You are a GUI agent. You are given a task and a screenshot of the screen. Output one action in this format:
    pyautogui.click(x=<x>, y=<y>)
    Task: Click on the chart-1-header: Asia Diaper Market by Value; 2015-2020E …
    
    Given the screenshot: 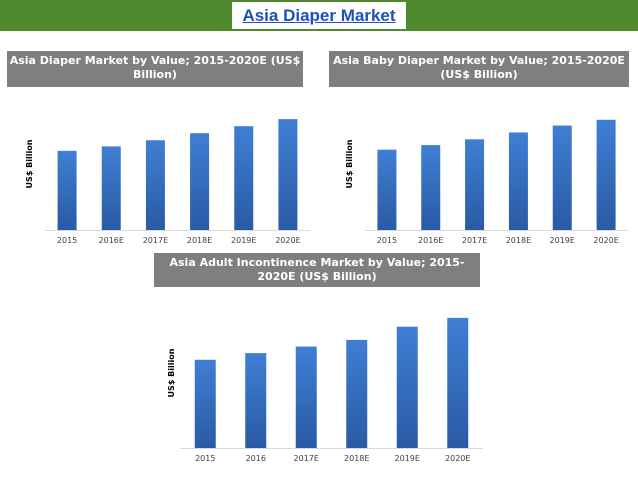 What is the action you would take?
    pyautogui.click(x=155, y=69)
    